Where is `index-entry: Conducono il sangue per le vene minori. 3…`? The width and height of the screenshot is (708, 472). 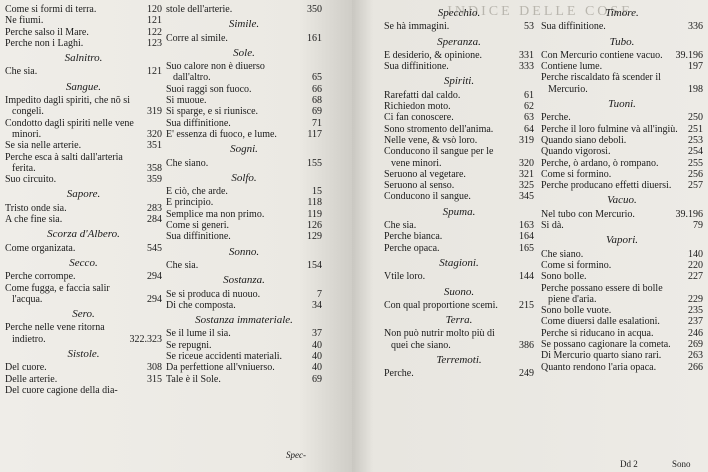 index-entry: Conducono il sangue per le vene minori. 3… is located at coordinates (459, 157).